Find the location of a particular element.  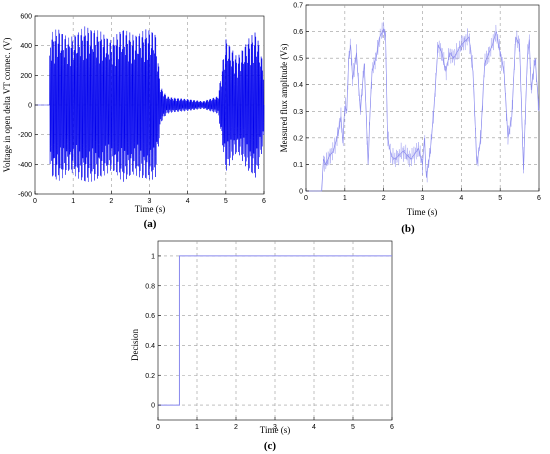

panel-c-y-ticks: 0 0.2 0.4 0.6 0.8 1 is located at coordinates (153, 331).